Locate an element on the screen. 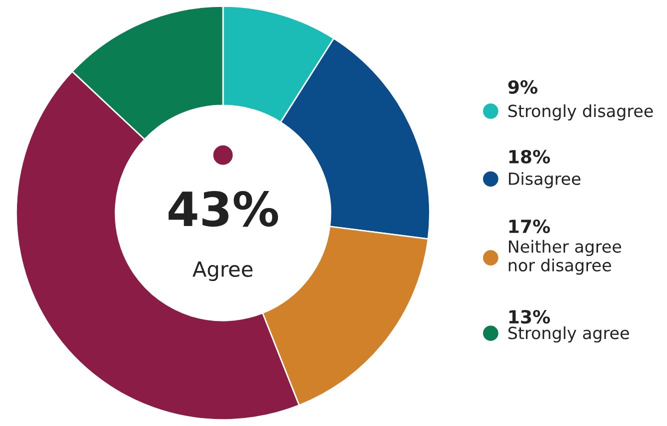 The width and height of the screenshot is (667, 426). data-label: 17% is located at coordinates (529, 227).